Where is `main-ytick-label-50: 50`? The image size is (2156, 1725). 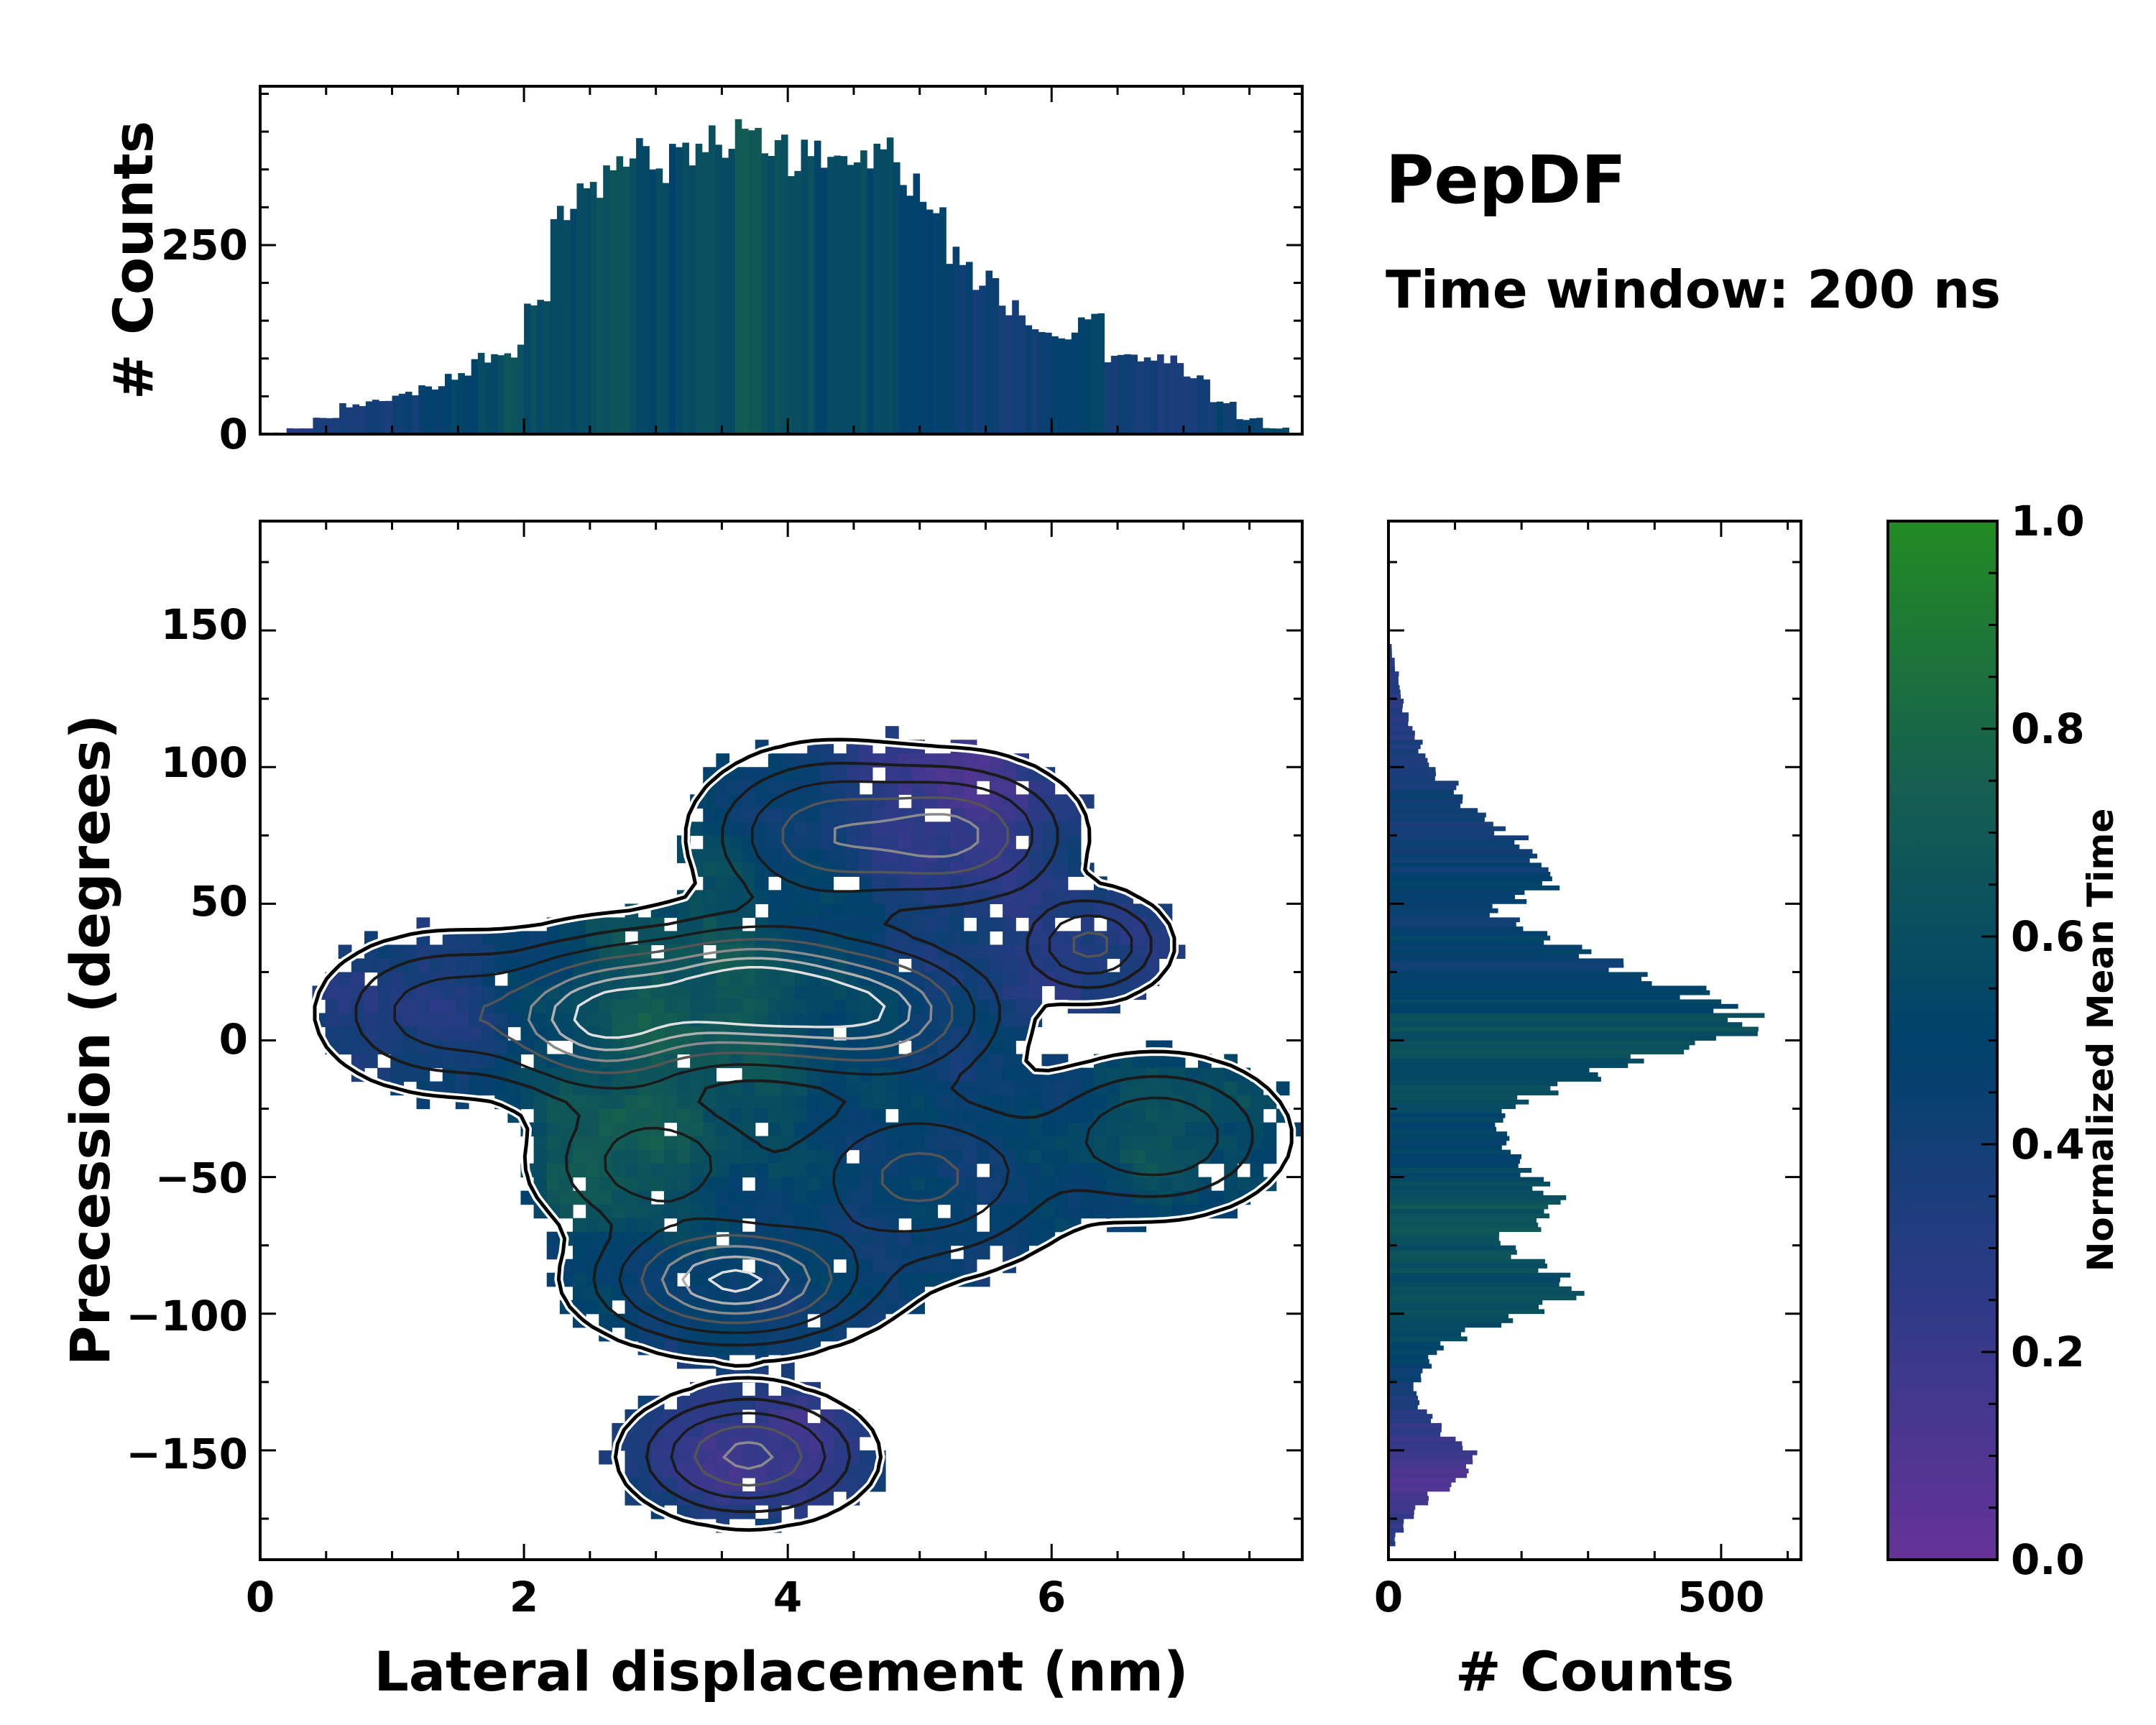
main-ytick-label-50: 50 is located at coordinates (219, 901).